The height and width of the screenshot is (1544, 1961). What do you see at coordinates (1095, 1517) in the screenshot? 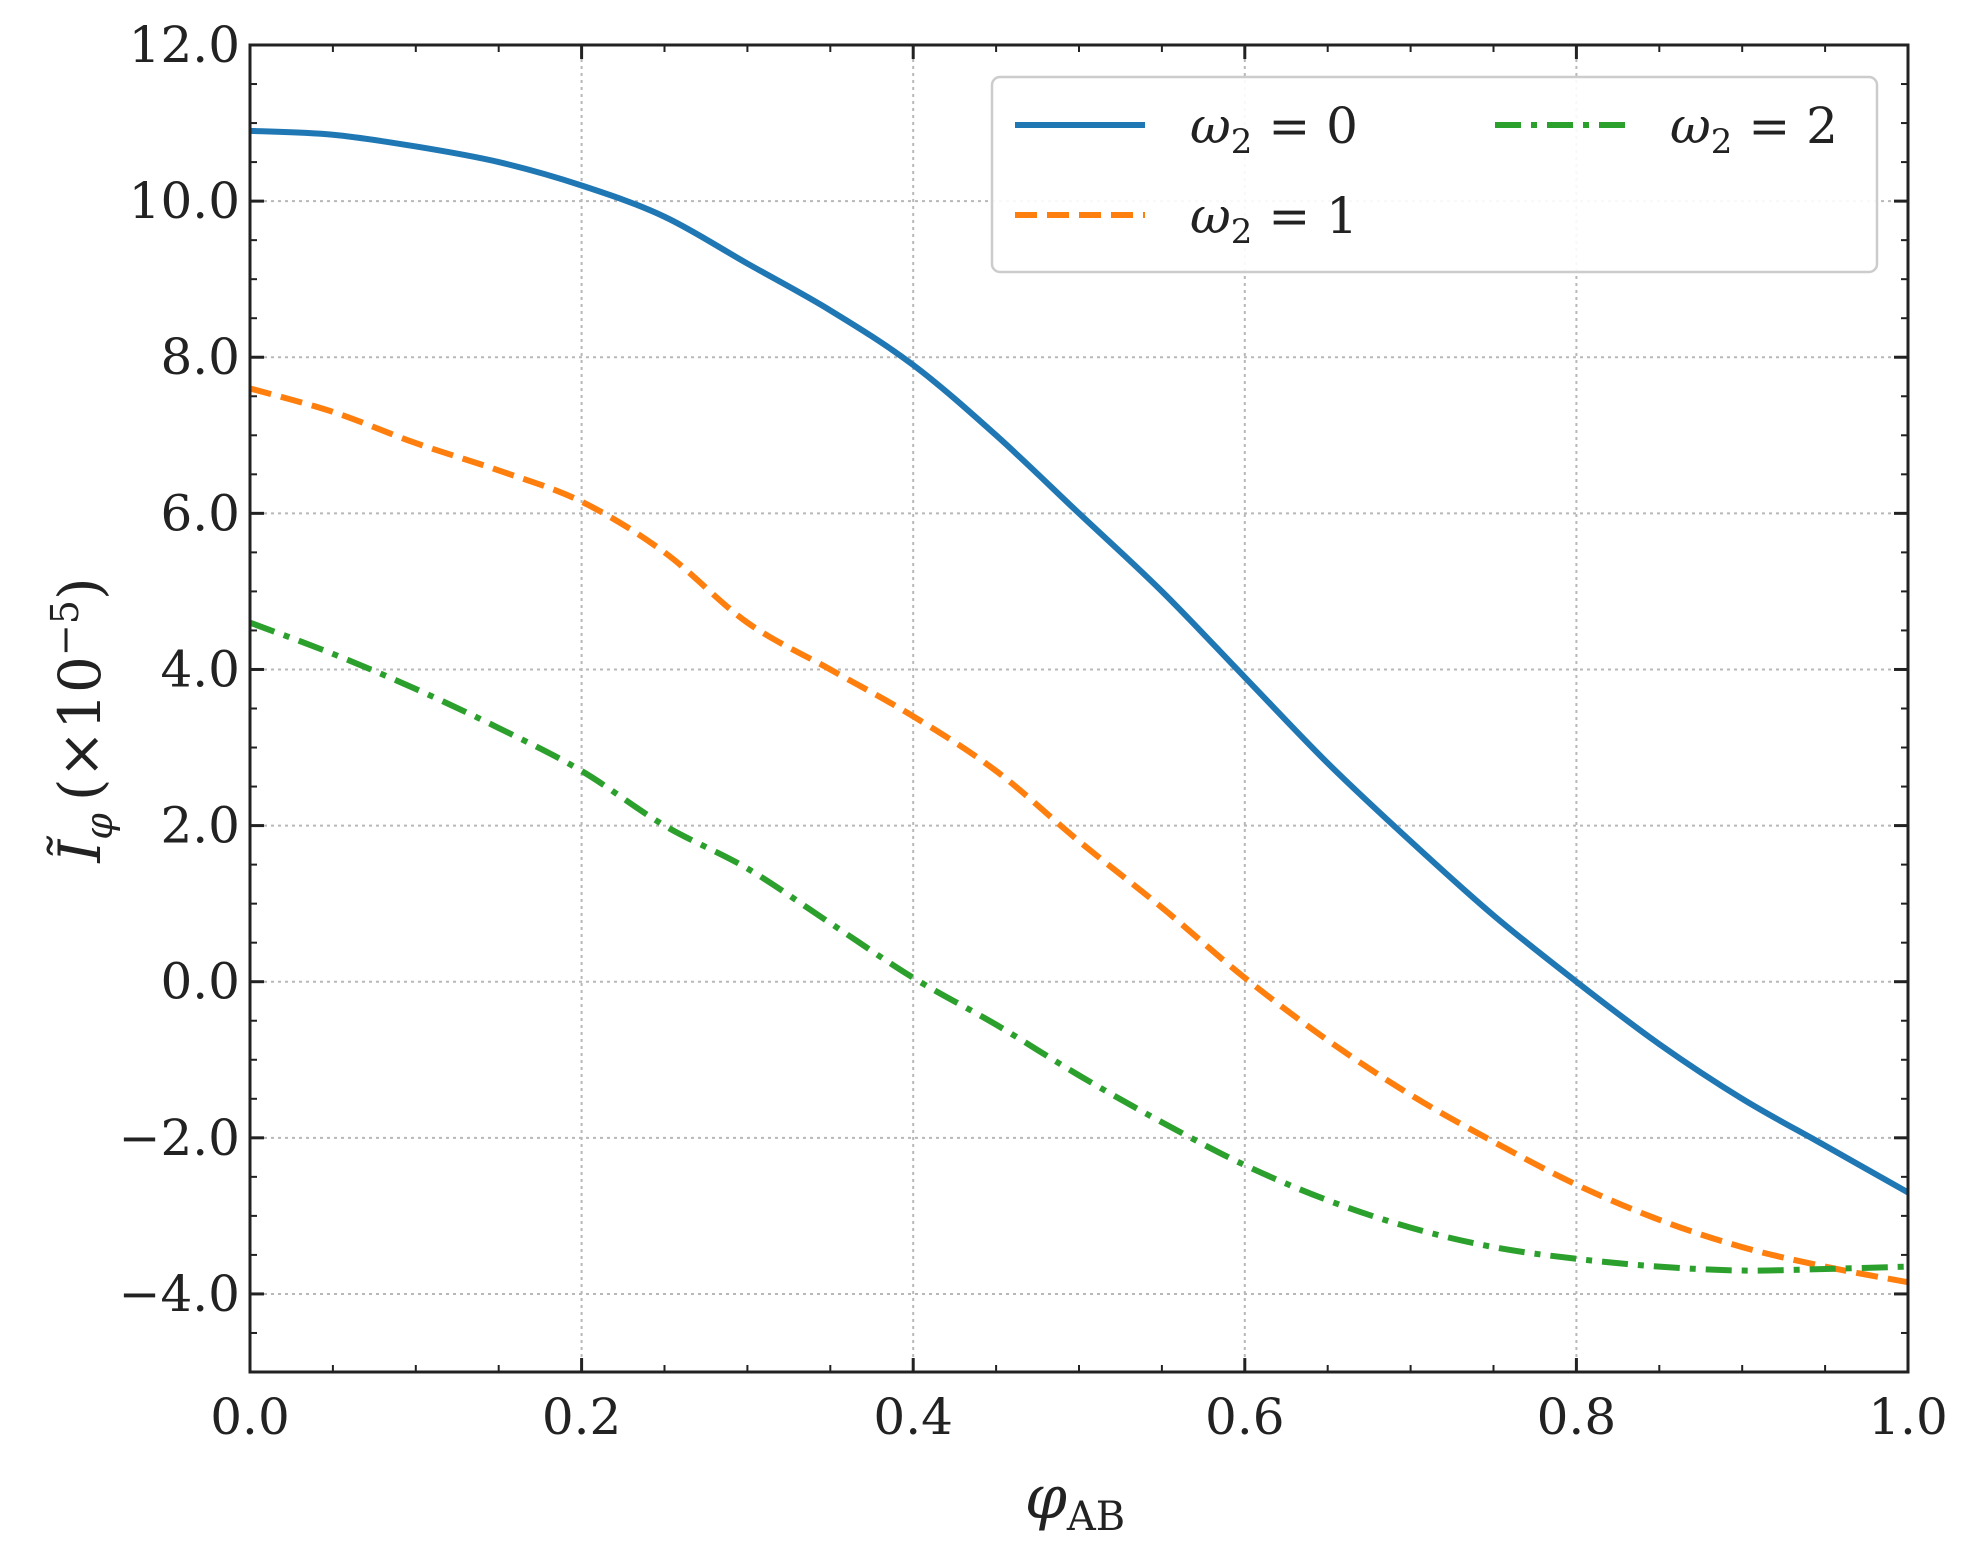
I see `x-axis-label-subscript: AB` at bounding box center [1095, 1517].